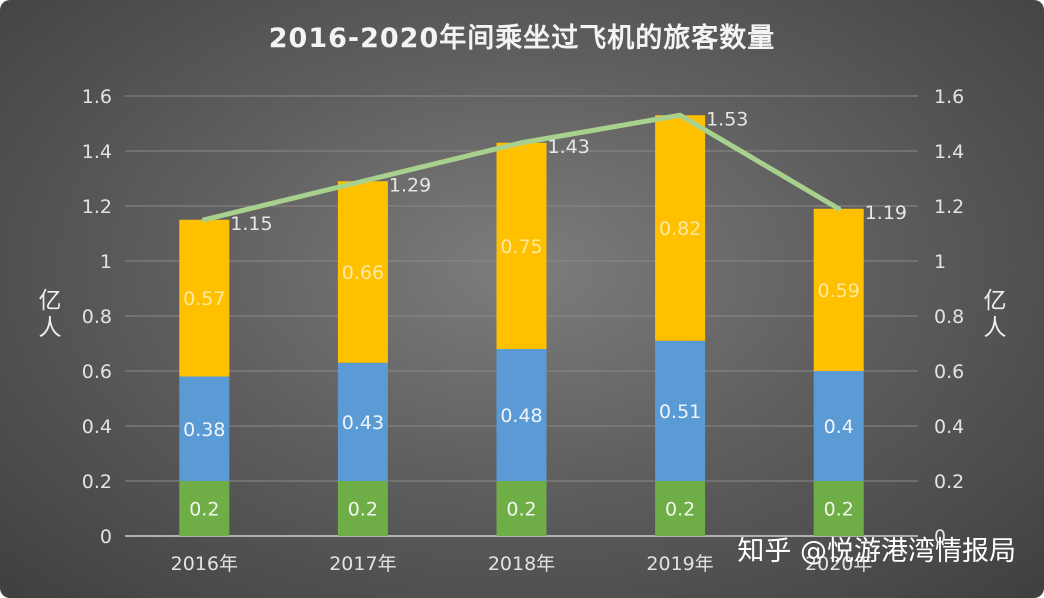  I want to click on segment-value-label: 0.4, so click(839, 427).